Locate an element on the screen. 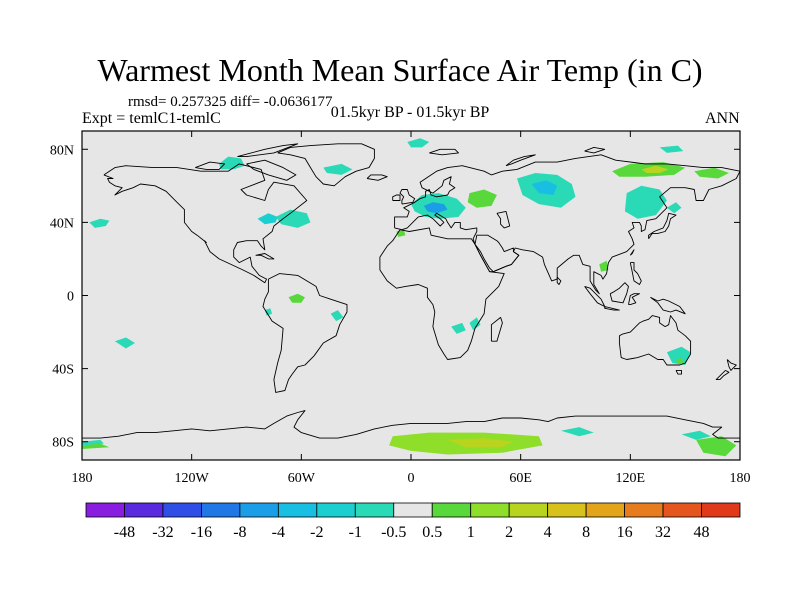 The width and height of the screenshot is (800, 600). anomaly-region-arctic-svalbard is located at coordinates (418, 143).